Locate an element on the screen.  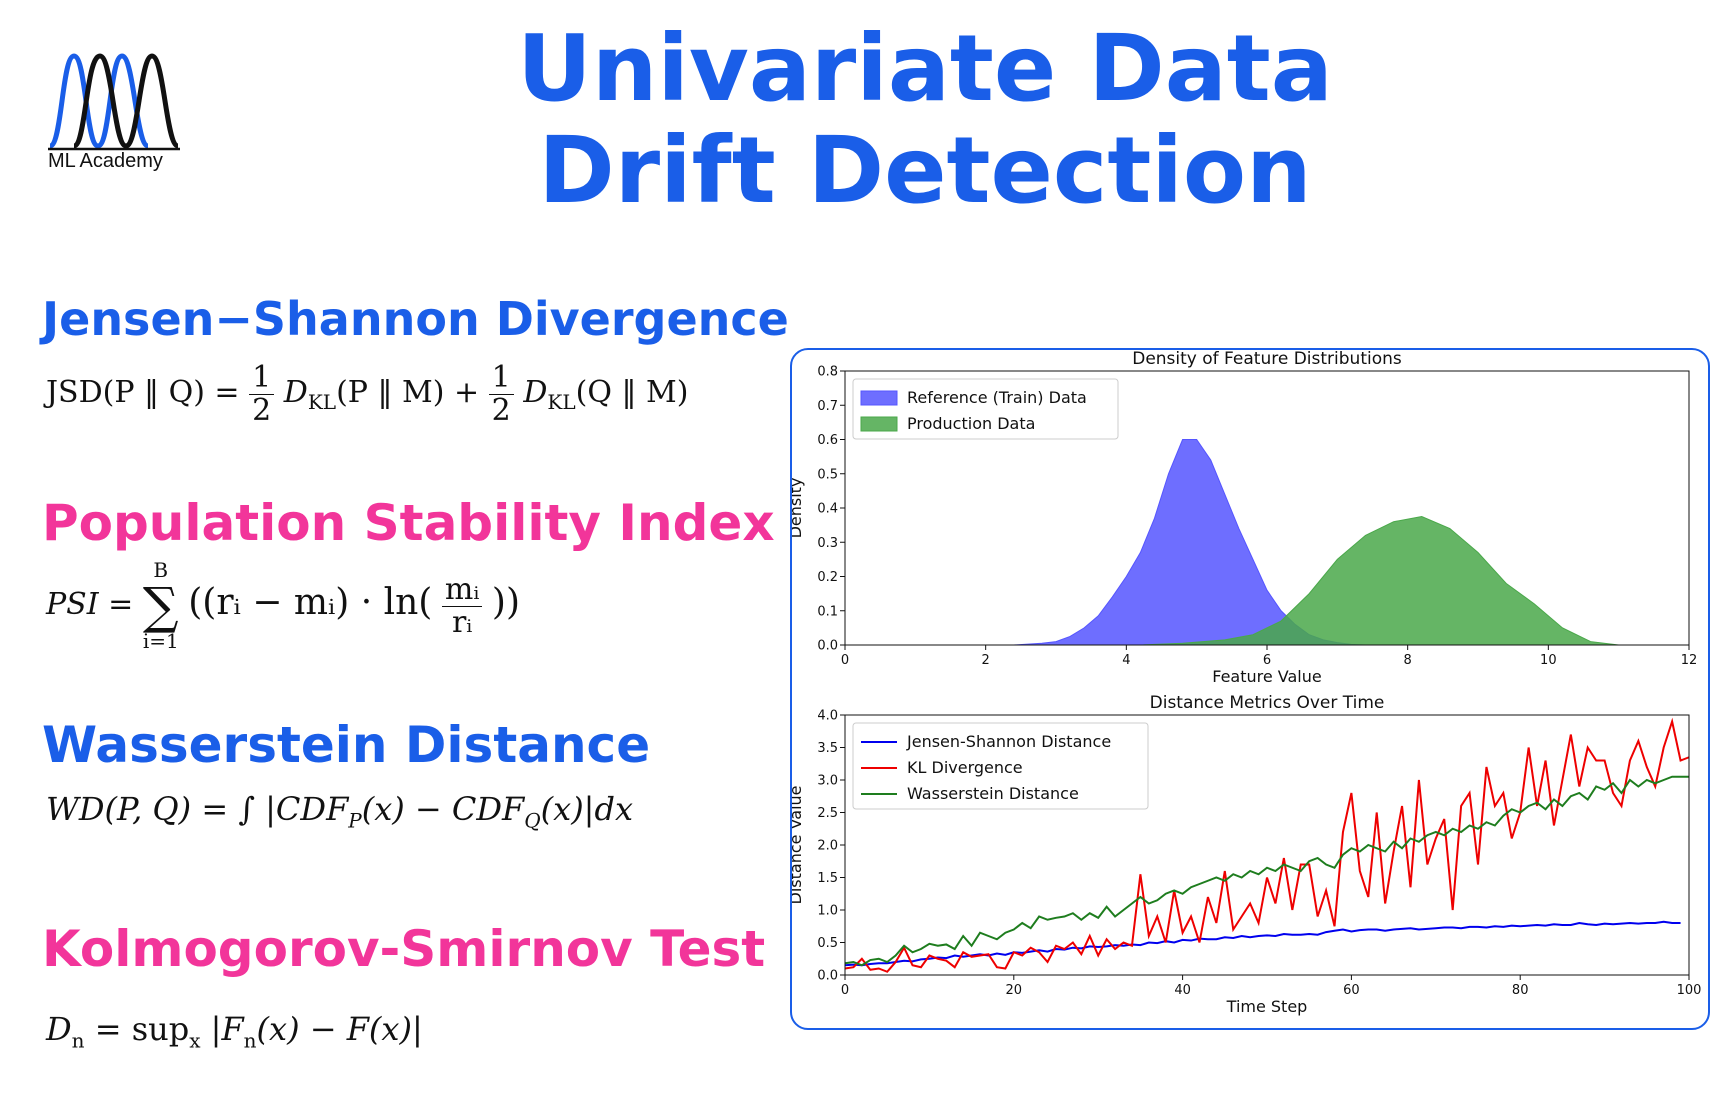
x-tick-label: 8 is located at coordinates (1408, 660).